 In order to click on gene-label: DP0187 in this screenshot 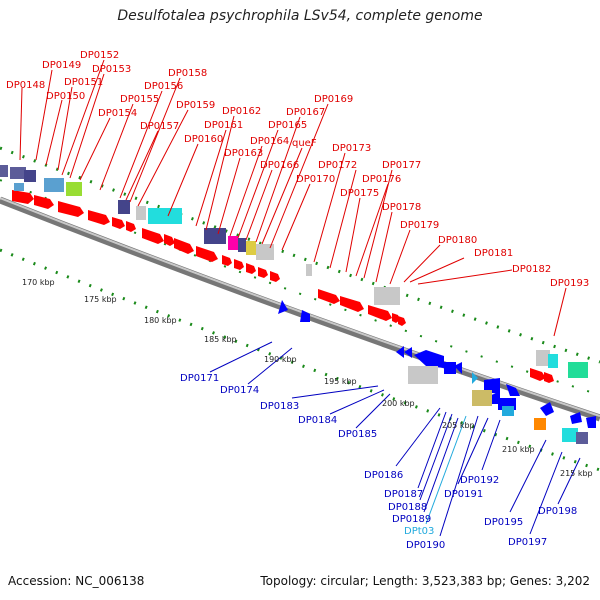, I will do `click(403, 494)`.